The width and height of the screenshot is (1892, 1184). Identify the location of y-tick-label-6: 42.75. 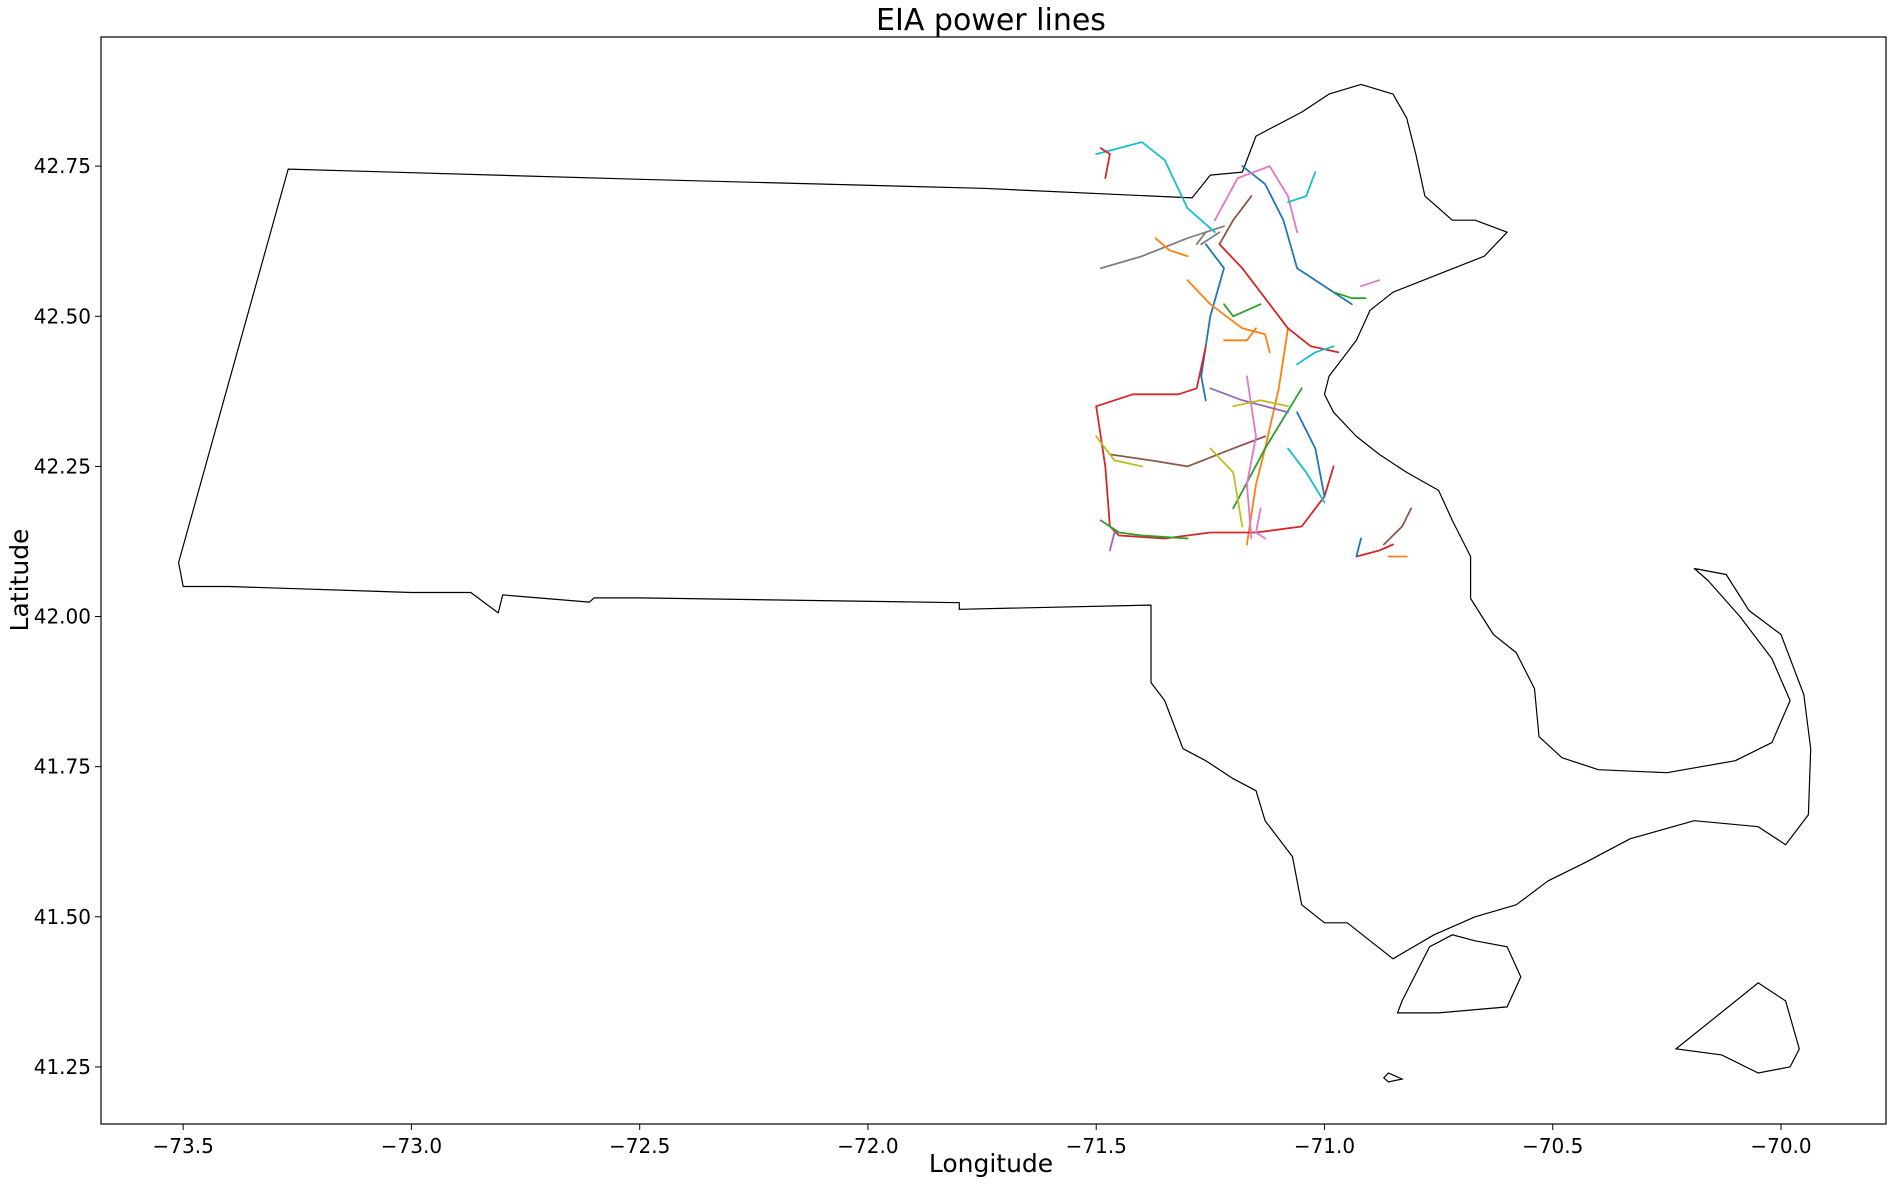
(62, 166).